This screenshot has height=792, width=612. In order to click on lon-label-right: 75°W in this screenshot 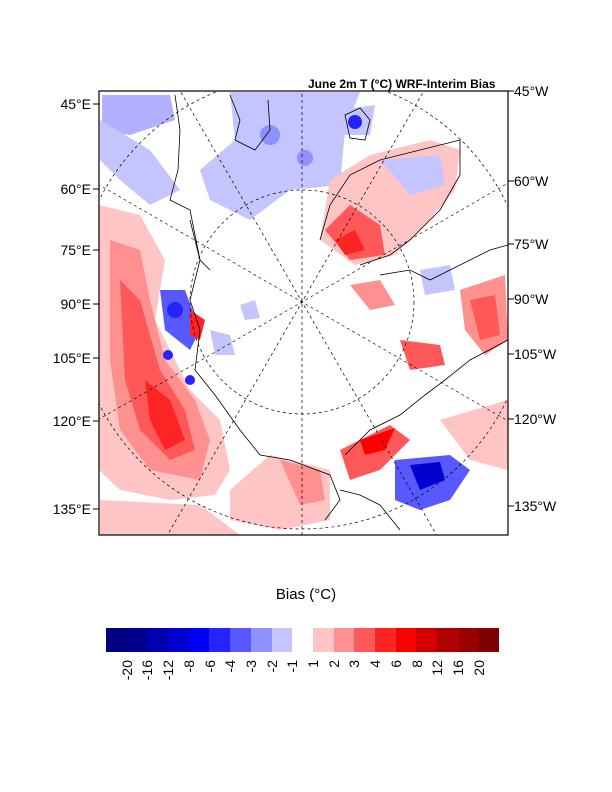, I will do `click(531, 244)`.